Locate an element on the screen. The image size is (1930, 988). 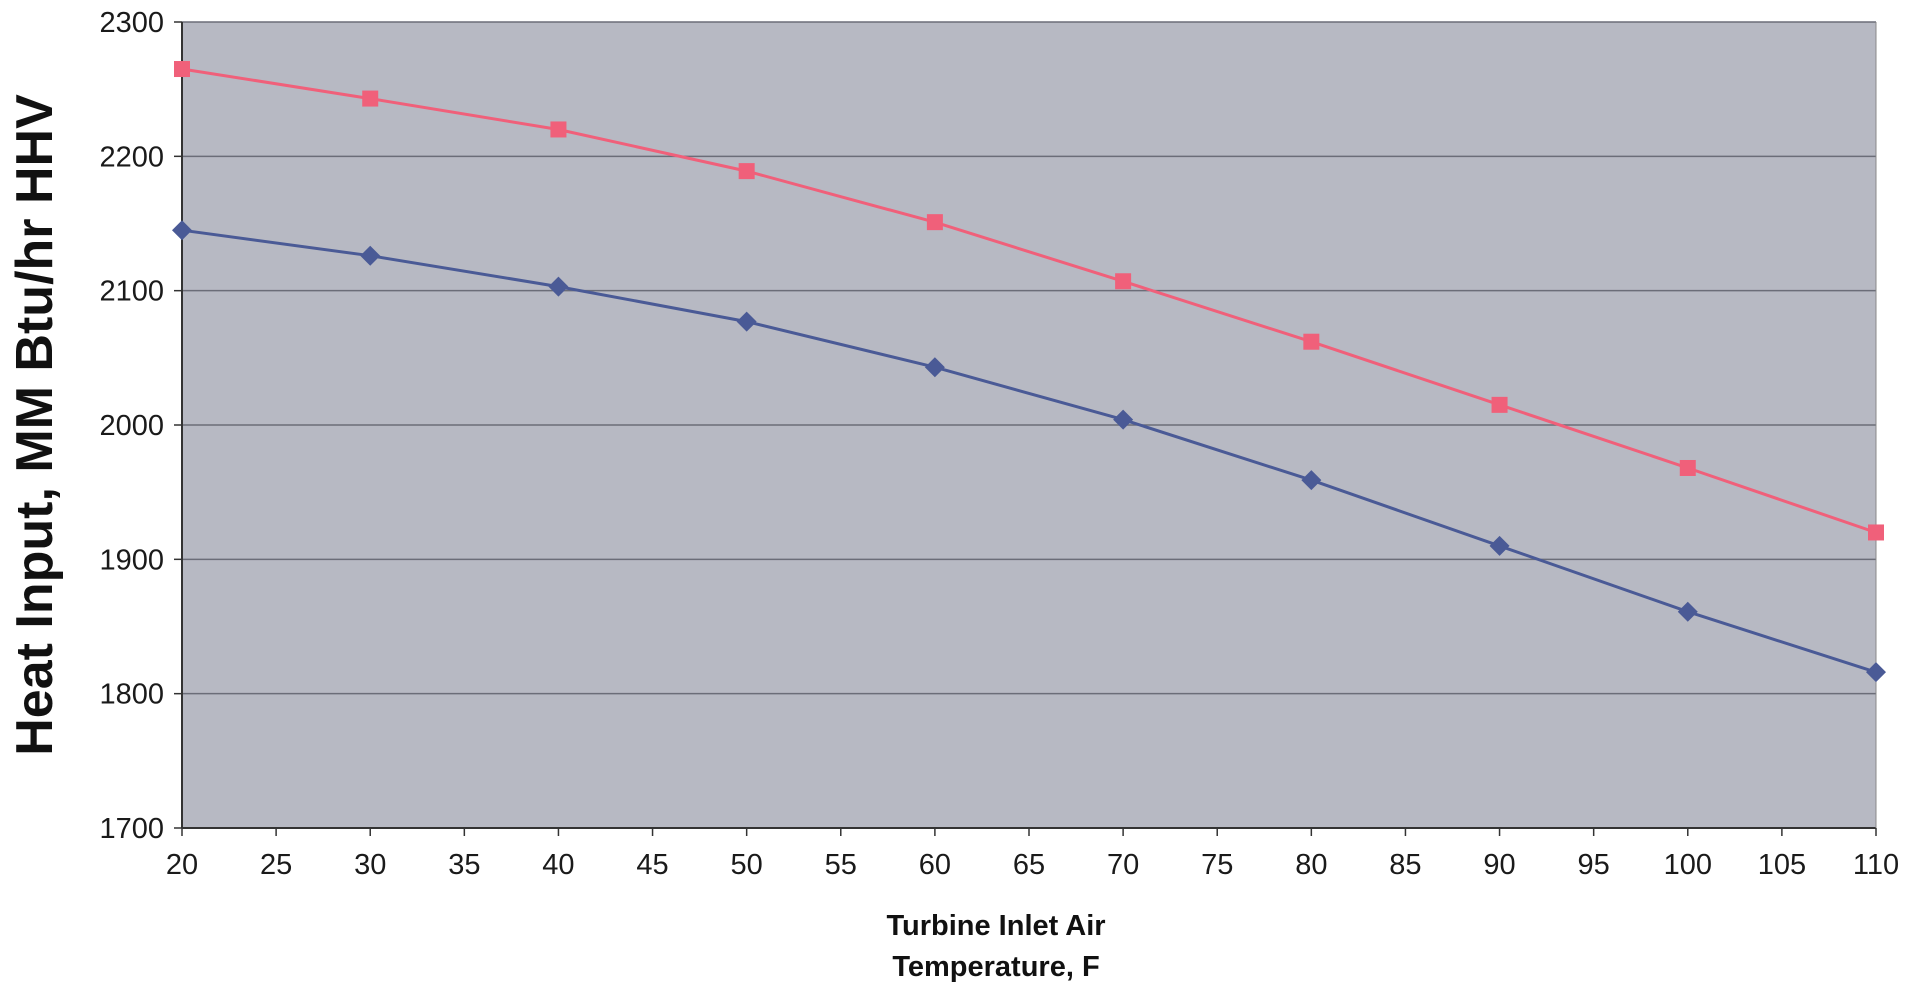
x-tick-label: 95 is located at coordinates (1594, 865).